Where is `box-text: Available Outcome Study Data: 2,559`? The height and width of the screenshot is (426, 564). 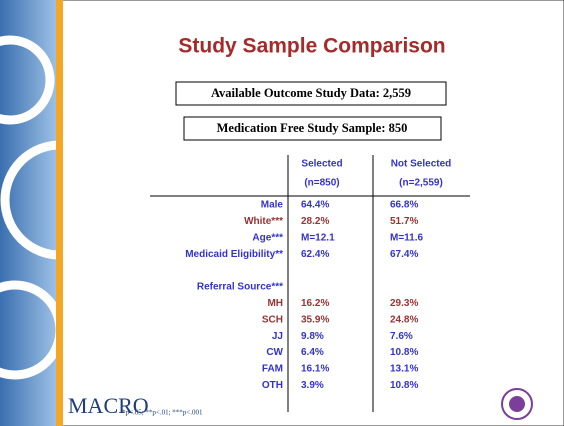
box-text: Available Outcome Study Data: 2,559 is located at coordinates (311, 93).